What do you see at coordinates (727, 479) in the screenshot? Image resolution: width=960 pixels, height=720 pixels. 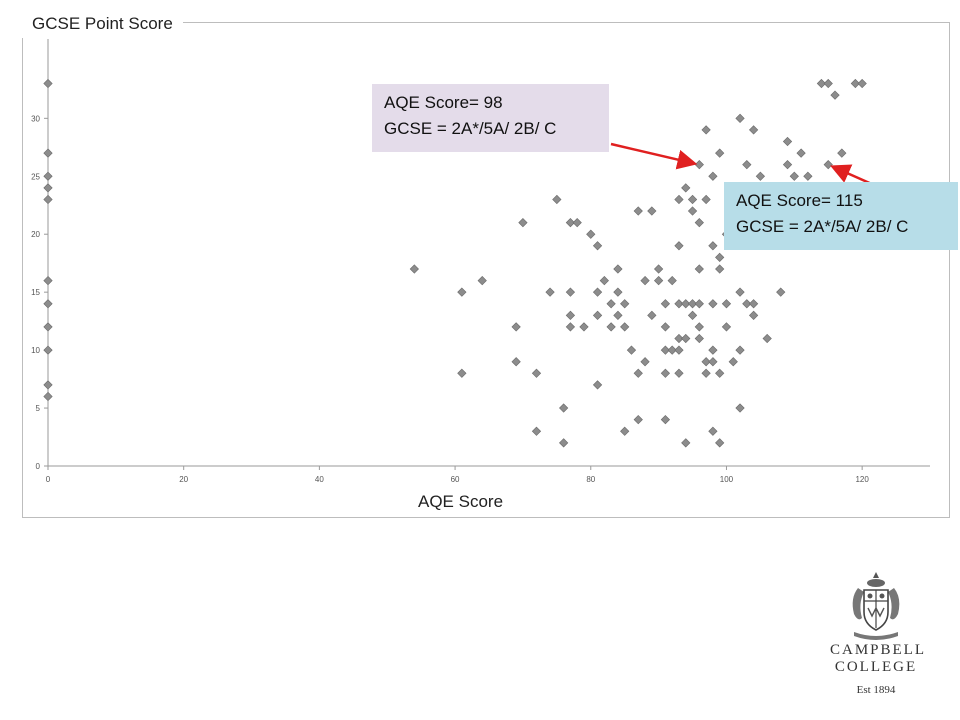 I see `x-tick-label: 100` at bounding box center [727, 479].